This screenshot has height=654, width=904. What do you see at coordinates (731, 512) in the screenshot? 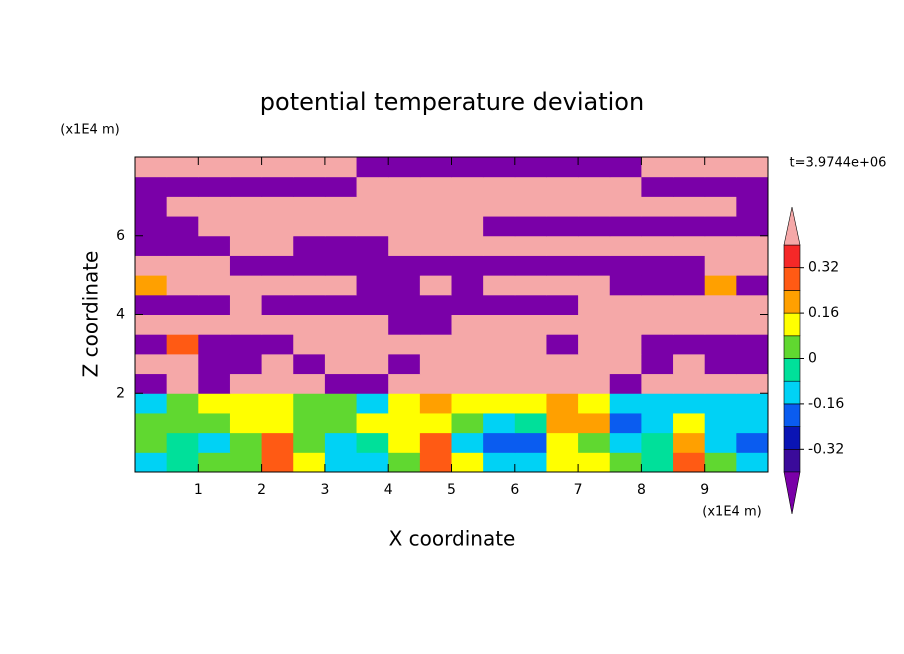
I see `x-unit: (x1E4 m)` at bounding box center [731, 512].